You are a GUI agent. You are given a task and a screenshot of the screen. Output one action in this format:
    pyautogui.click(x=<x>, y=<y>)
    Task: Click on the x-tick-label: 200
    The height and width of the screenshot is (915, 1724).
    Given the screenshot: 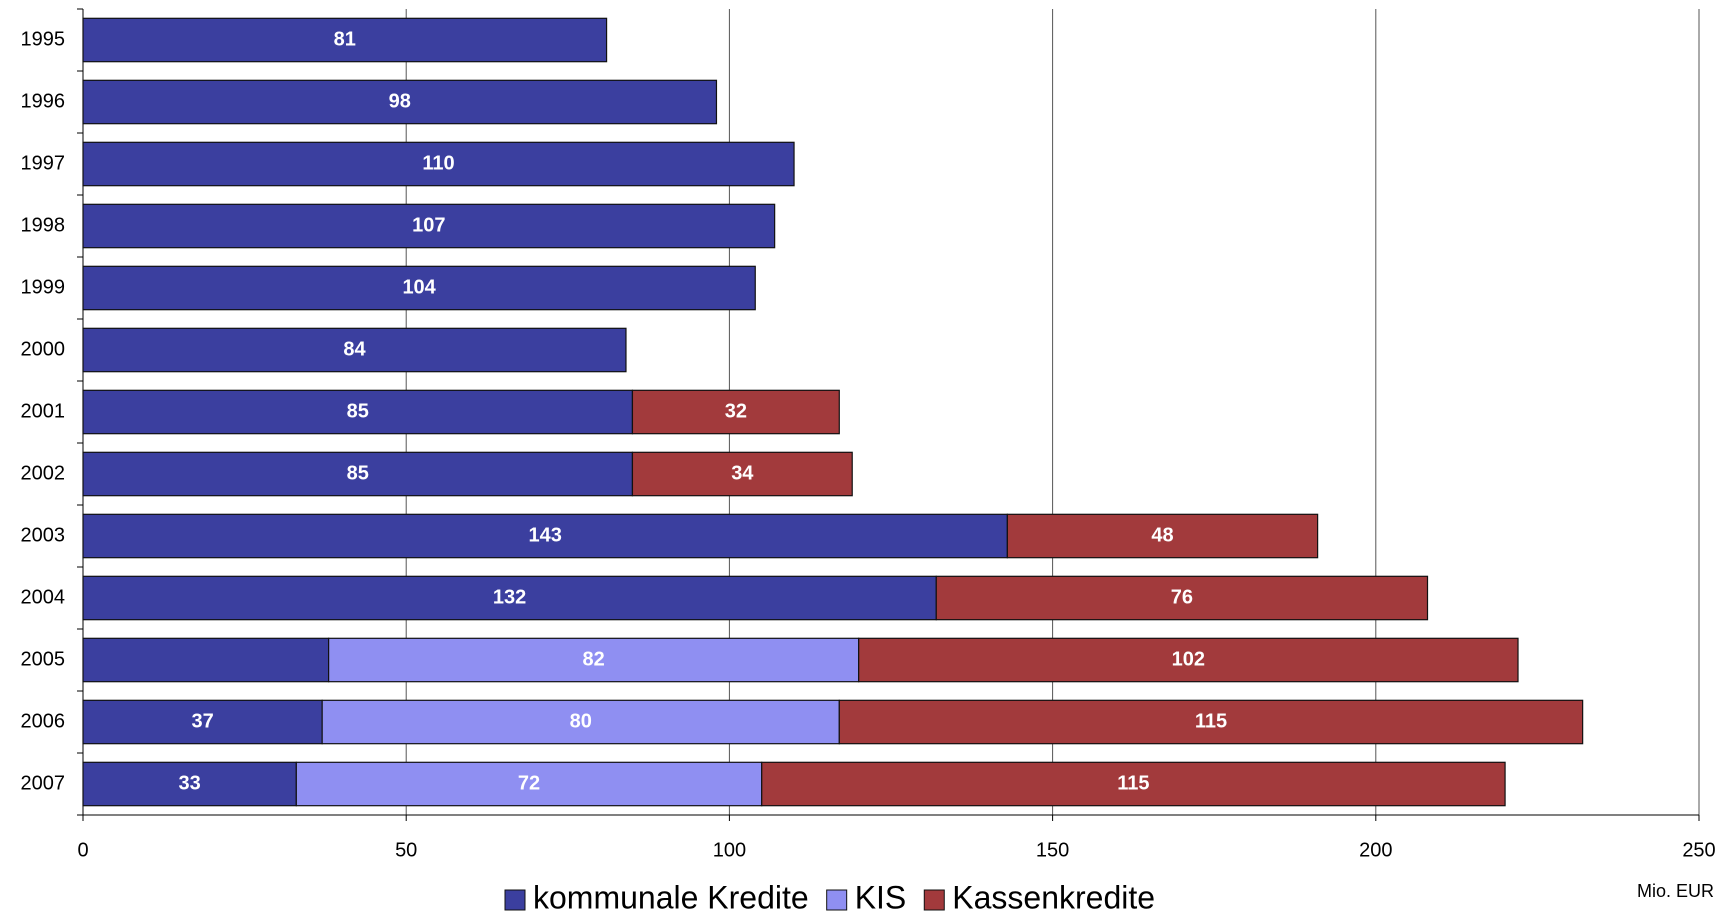 What is the action you would take?
    pyautogui.click(x=1375, y=850)
    